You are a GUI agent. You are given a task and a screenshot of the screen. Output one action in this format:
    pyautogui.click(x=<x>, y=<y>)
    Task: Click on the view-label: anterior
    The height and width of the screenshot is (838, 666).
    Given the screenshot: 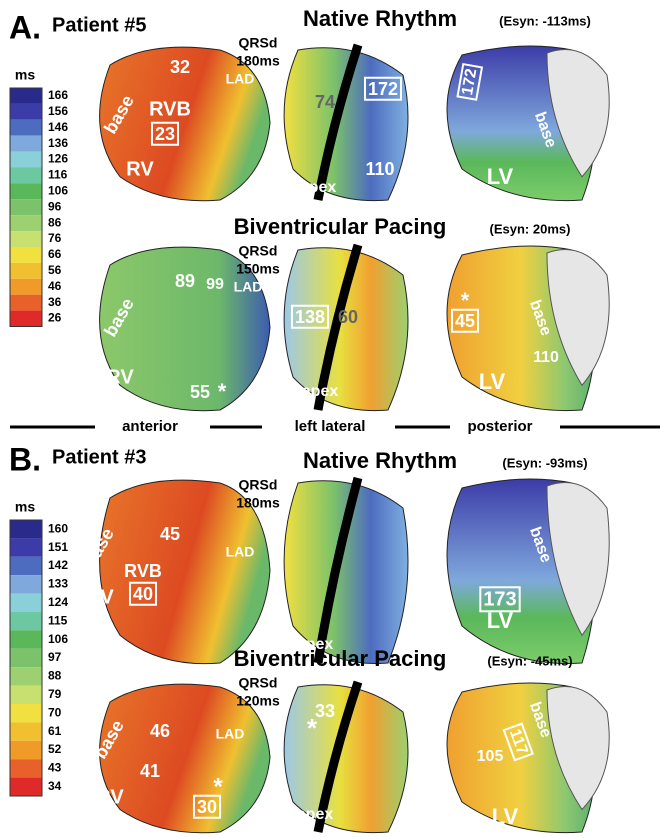 What is the action you would take?
    pyautogui.click(x=150, y=426)
    